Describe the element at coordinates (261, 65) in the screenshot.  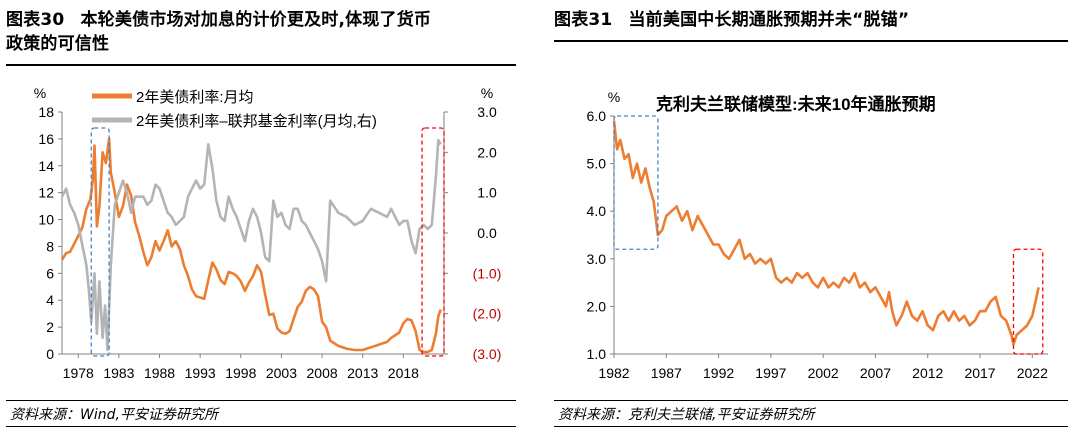
I see `figure-30-top-rule` at that location.